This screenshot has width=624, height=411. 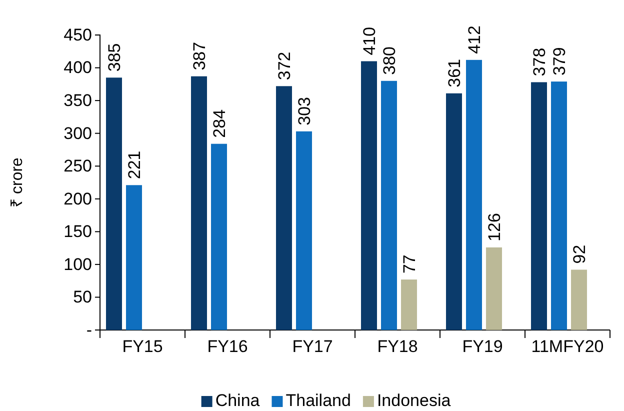 I want to click on data-label: 380, so click(x=389, y=60).